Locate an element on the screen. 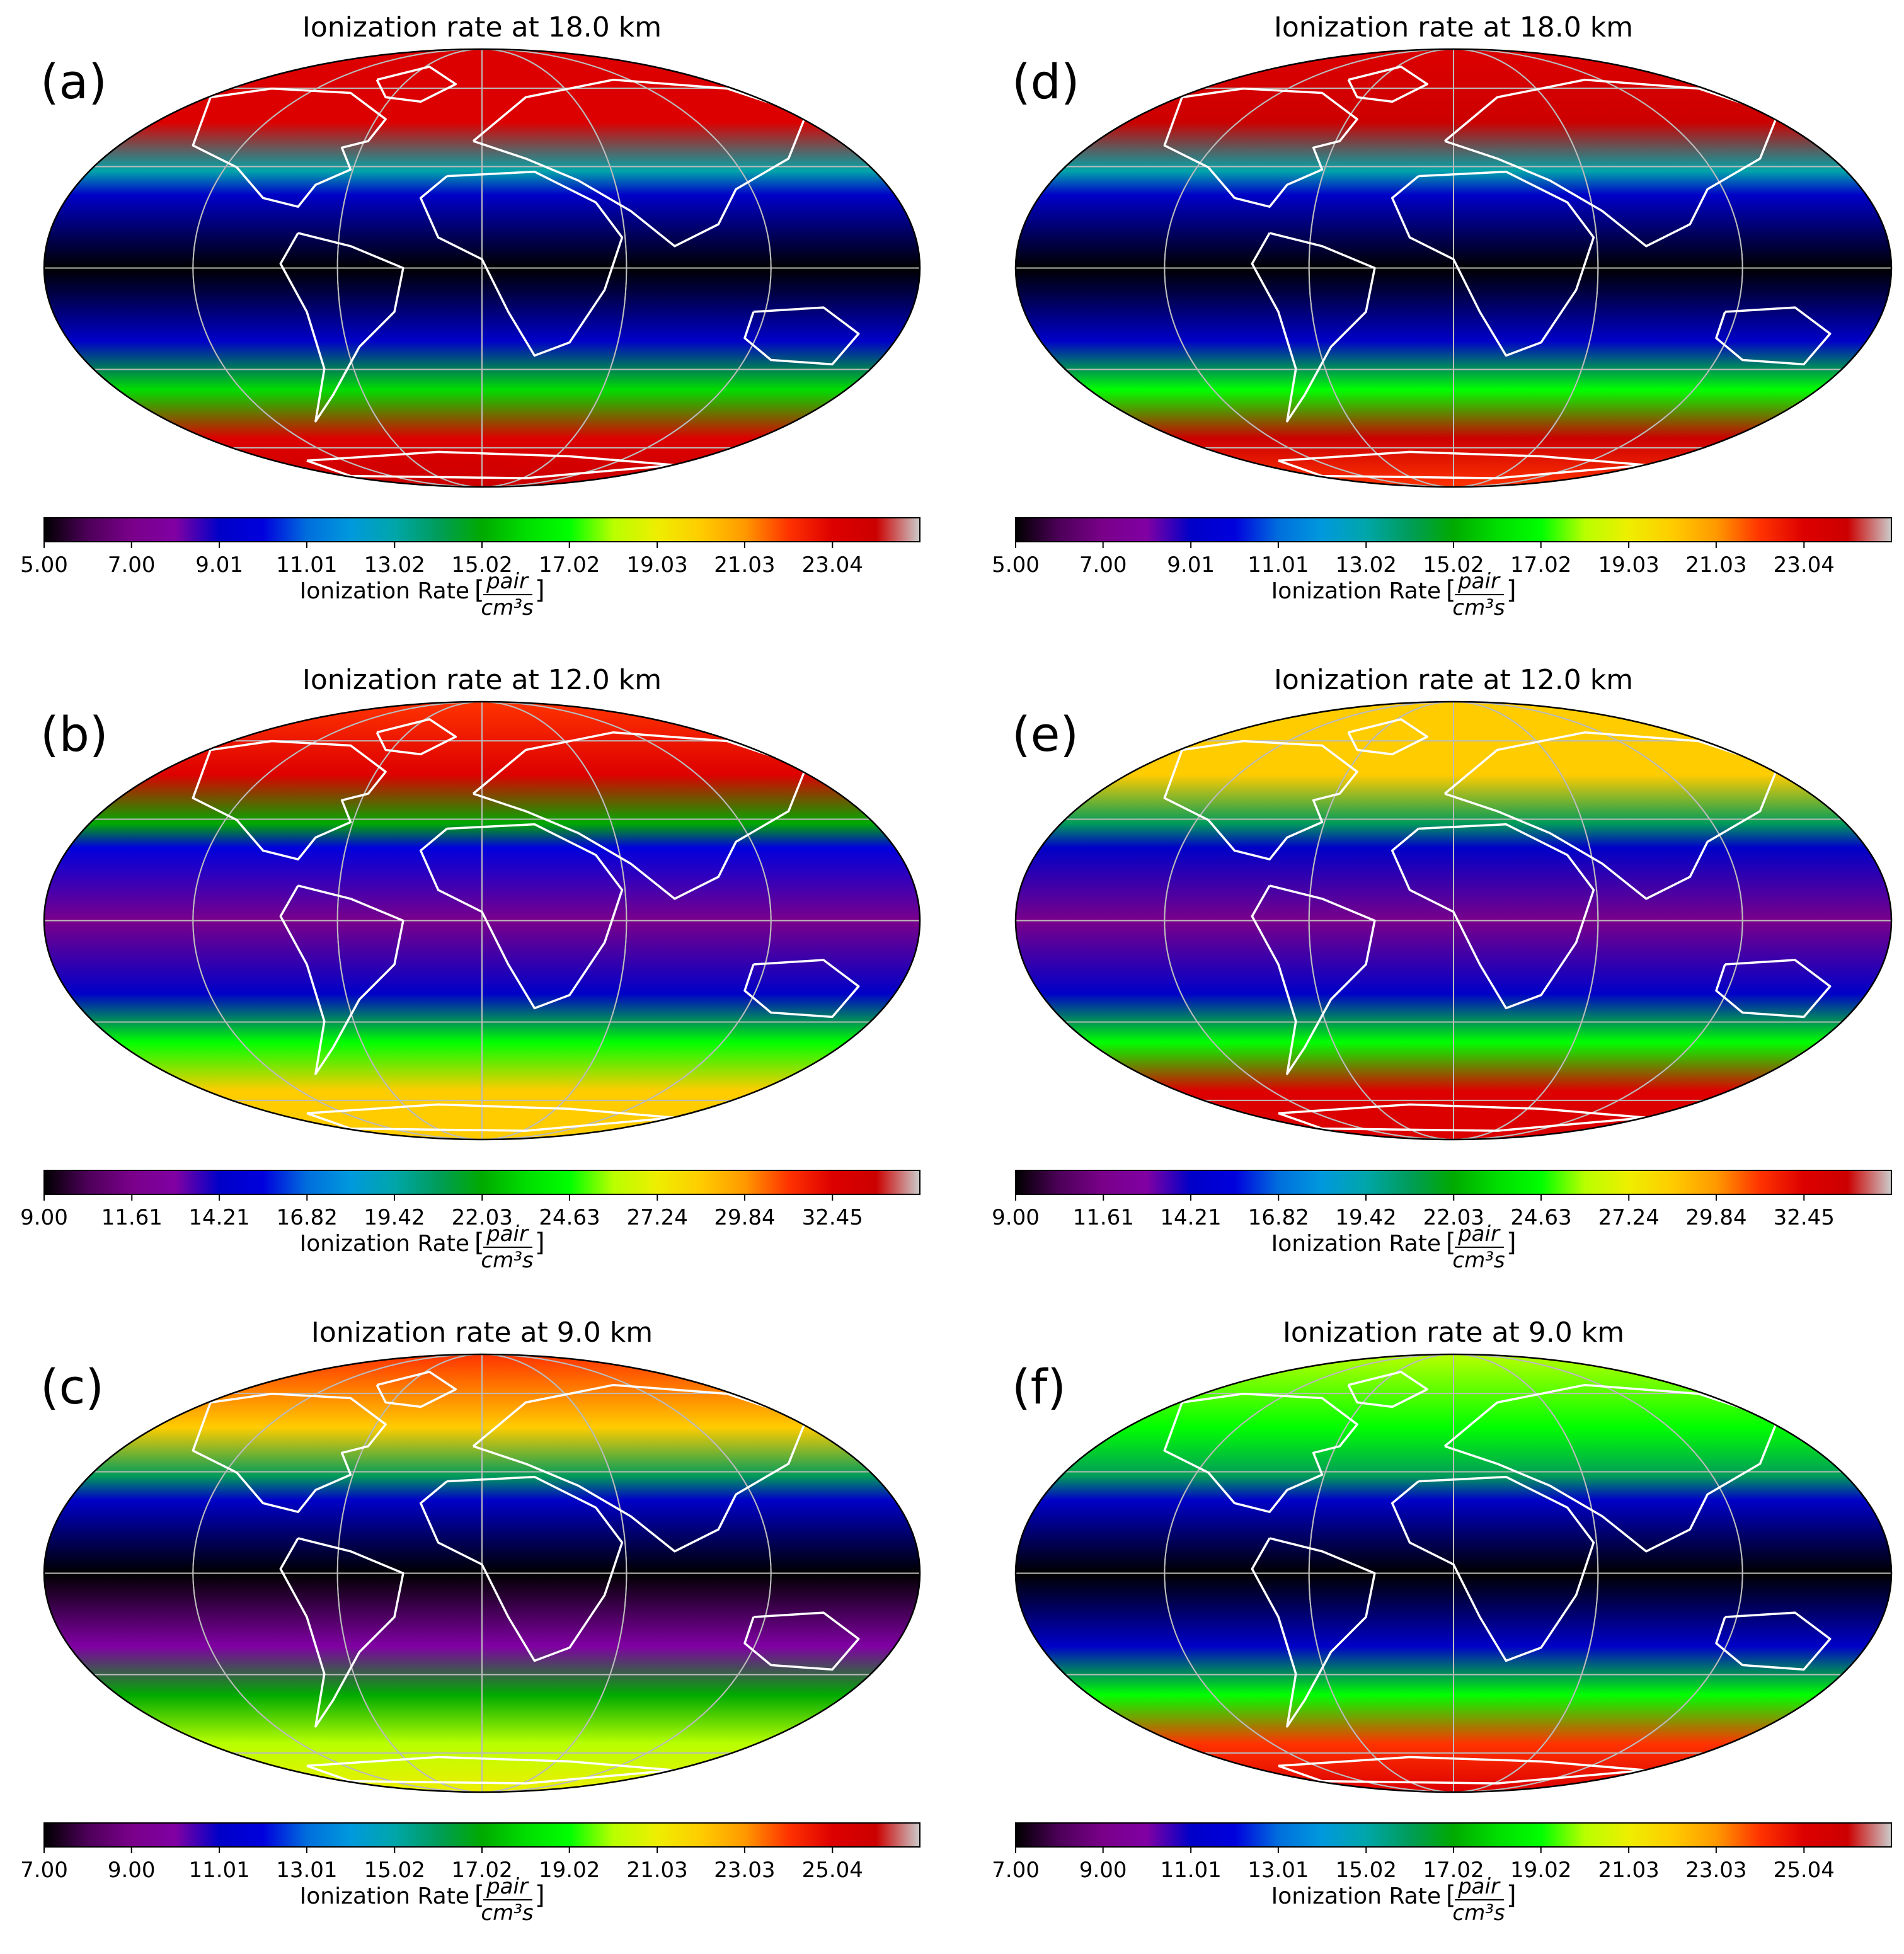  colorbar-tick-label: 24.63 is located at coordinates (569, 1217).